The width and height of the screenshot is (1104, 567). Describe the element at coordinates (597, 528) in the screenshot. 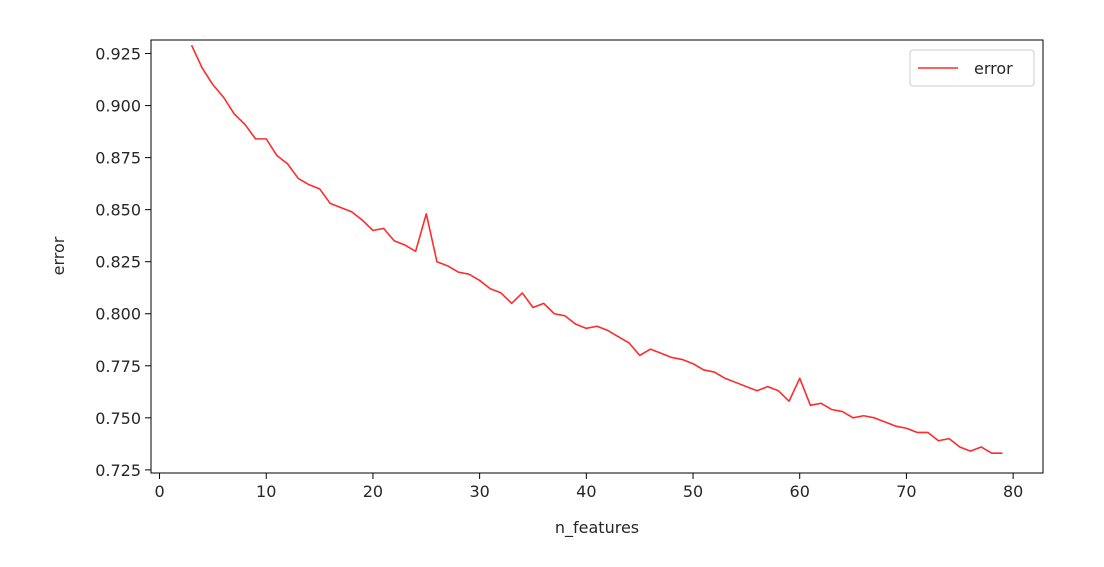

I see `x-axis-label: n_features` at that location.